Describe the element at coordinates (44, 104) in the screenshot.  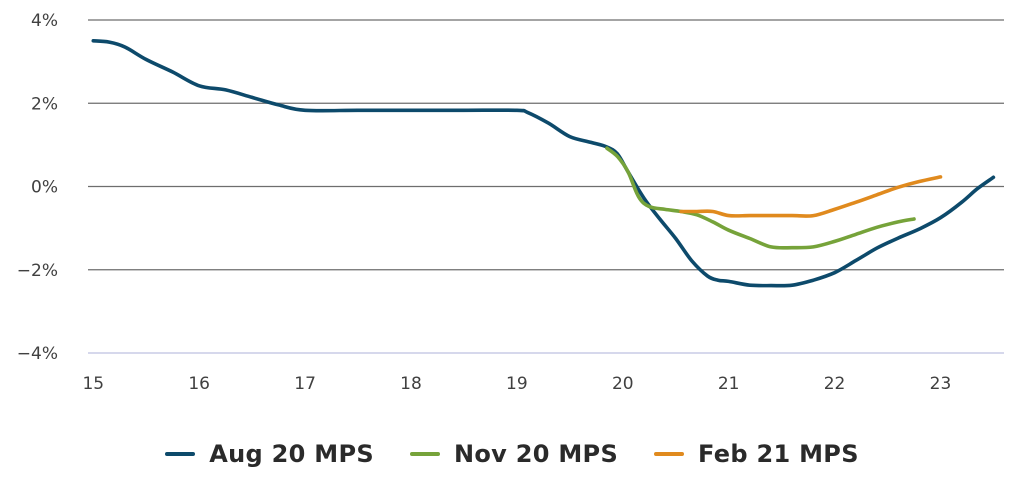
I see `y-tick-label: 2%` at that location.